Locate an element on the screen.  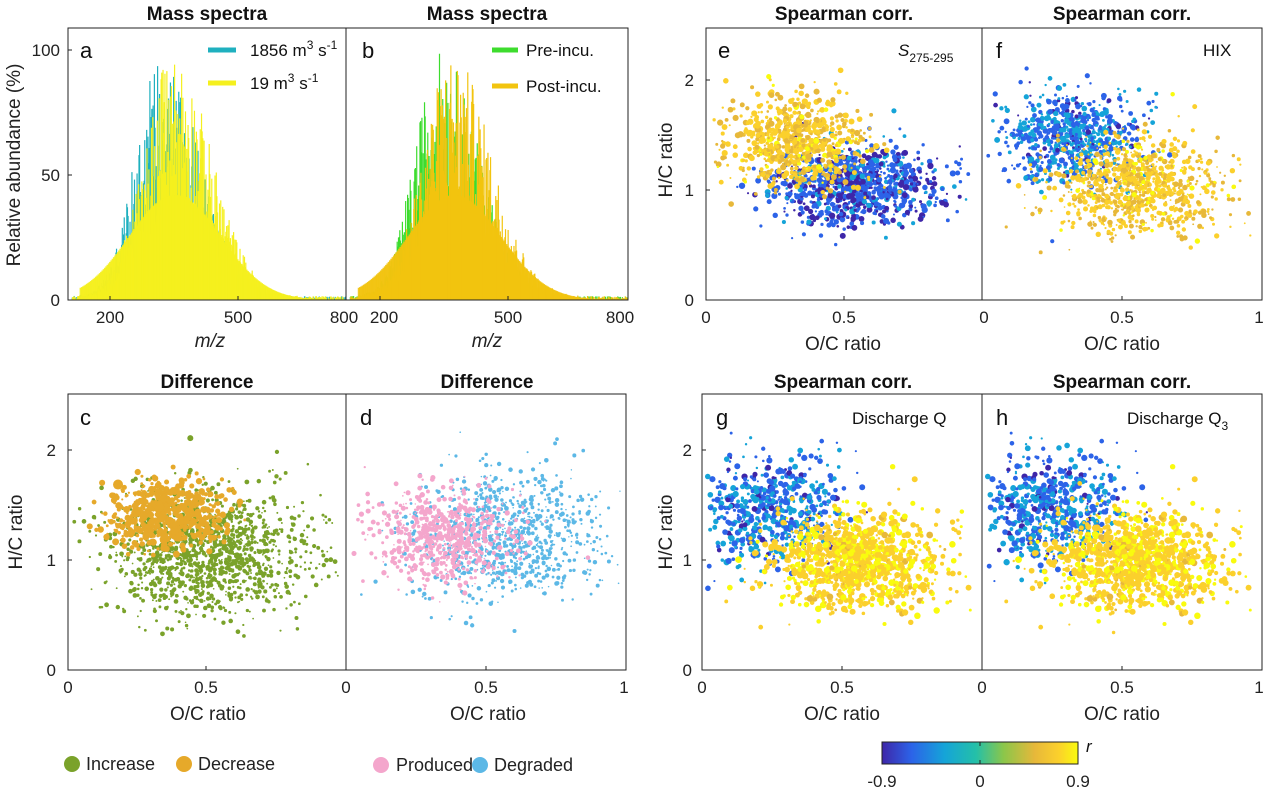
panel-a-title: Mass spectra is located at coordinates (207, 14).